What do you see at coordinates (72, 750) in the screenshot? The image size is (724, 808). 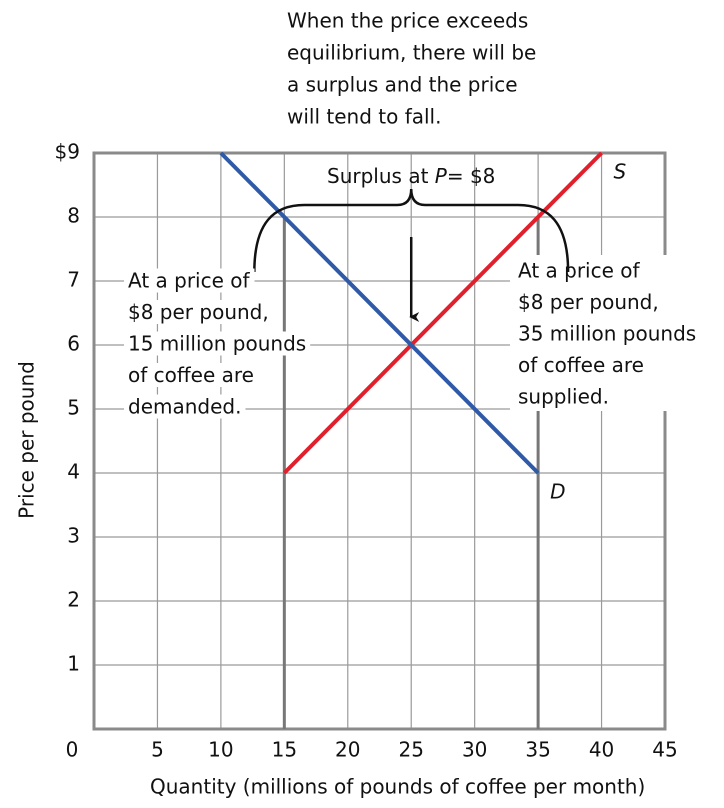 I see `x-tick-label: 0` at bounding box center [72, 750].